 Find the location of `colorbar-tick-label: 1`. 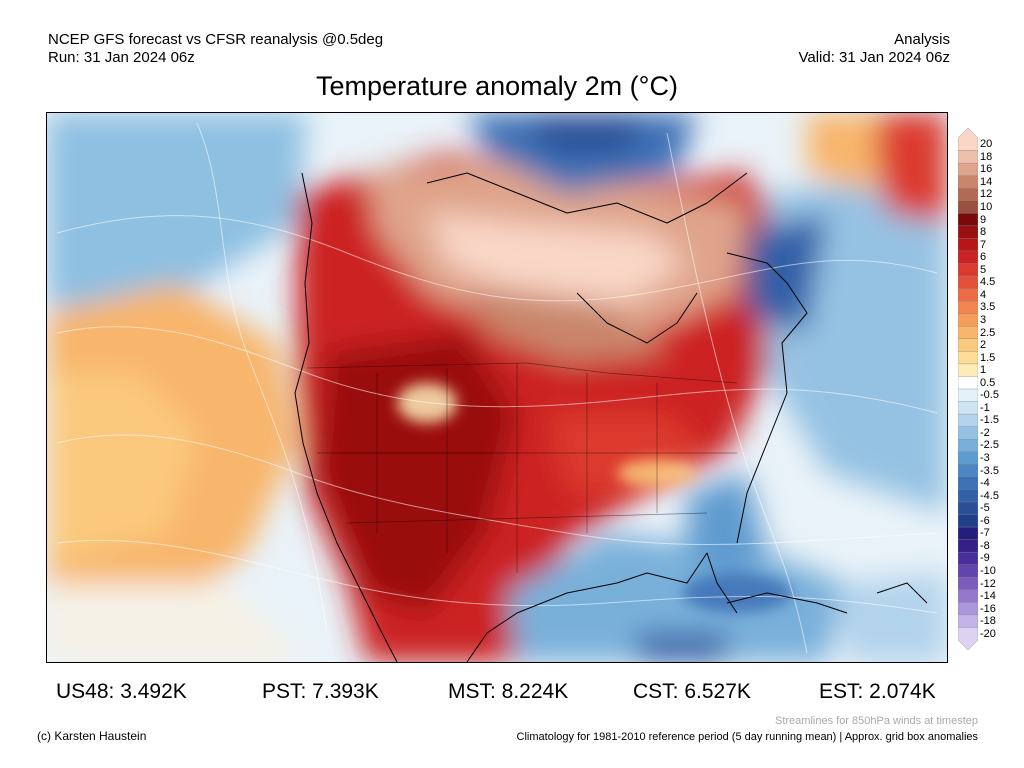

colorbar-tick-label: 1 is located at coordinates (983, 370).